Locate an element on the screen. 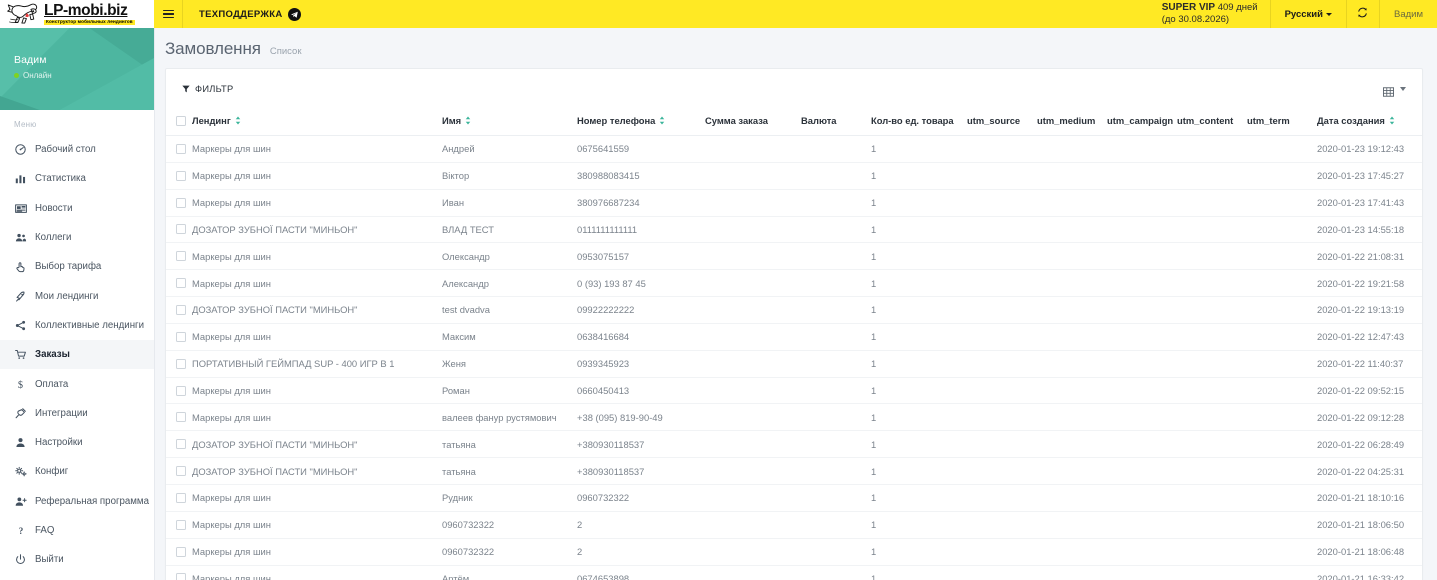 This screenshot has width=1437, height=580. cell-name: test dvadva is located at coordinates (509, 310).